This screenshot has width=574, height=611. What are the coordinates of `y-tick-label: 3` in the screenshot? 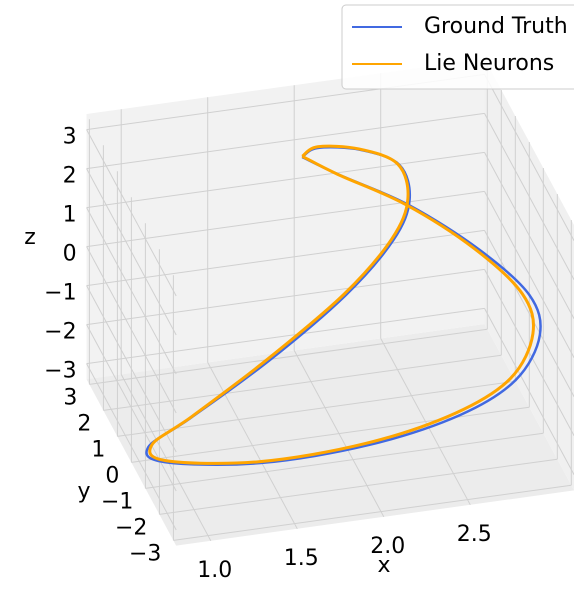 It's located at (70, 397).